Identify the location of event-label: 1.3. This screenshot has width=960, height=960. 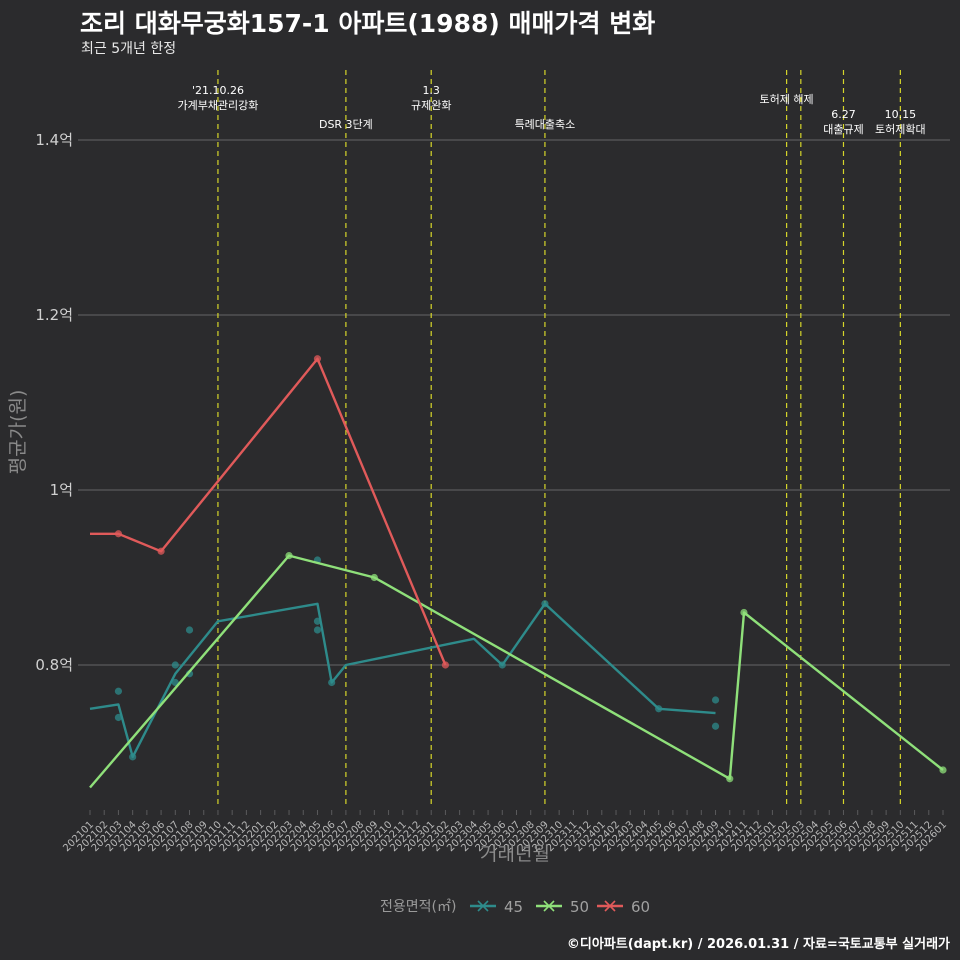
(431, 90).